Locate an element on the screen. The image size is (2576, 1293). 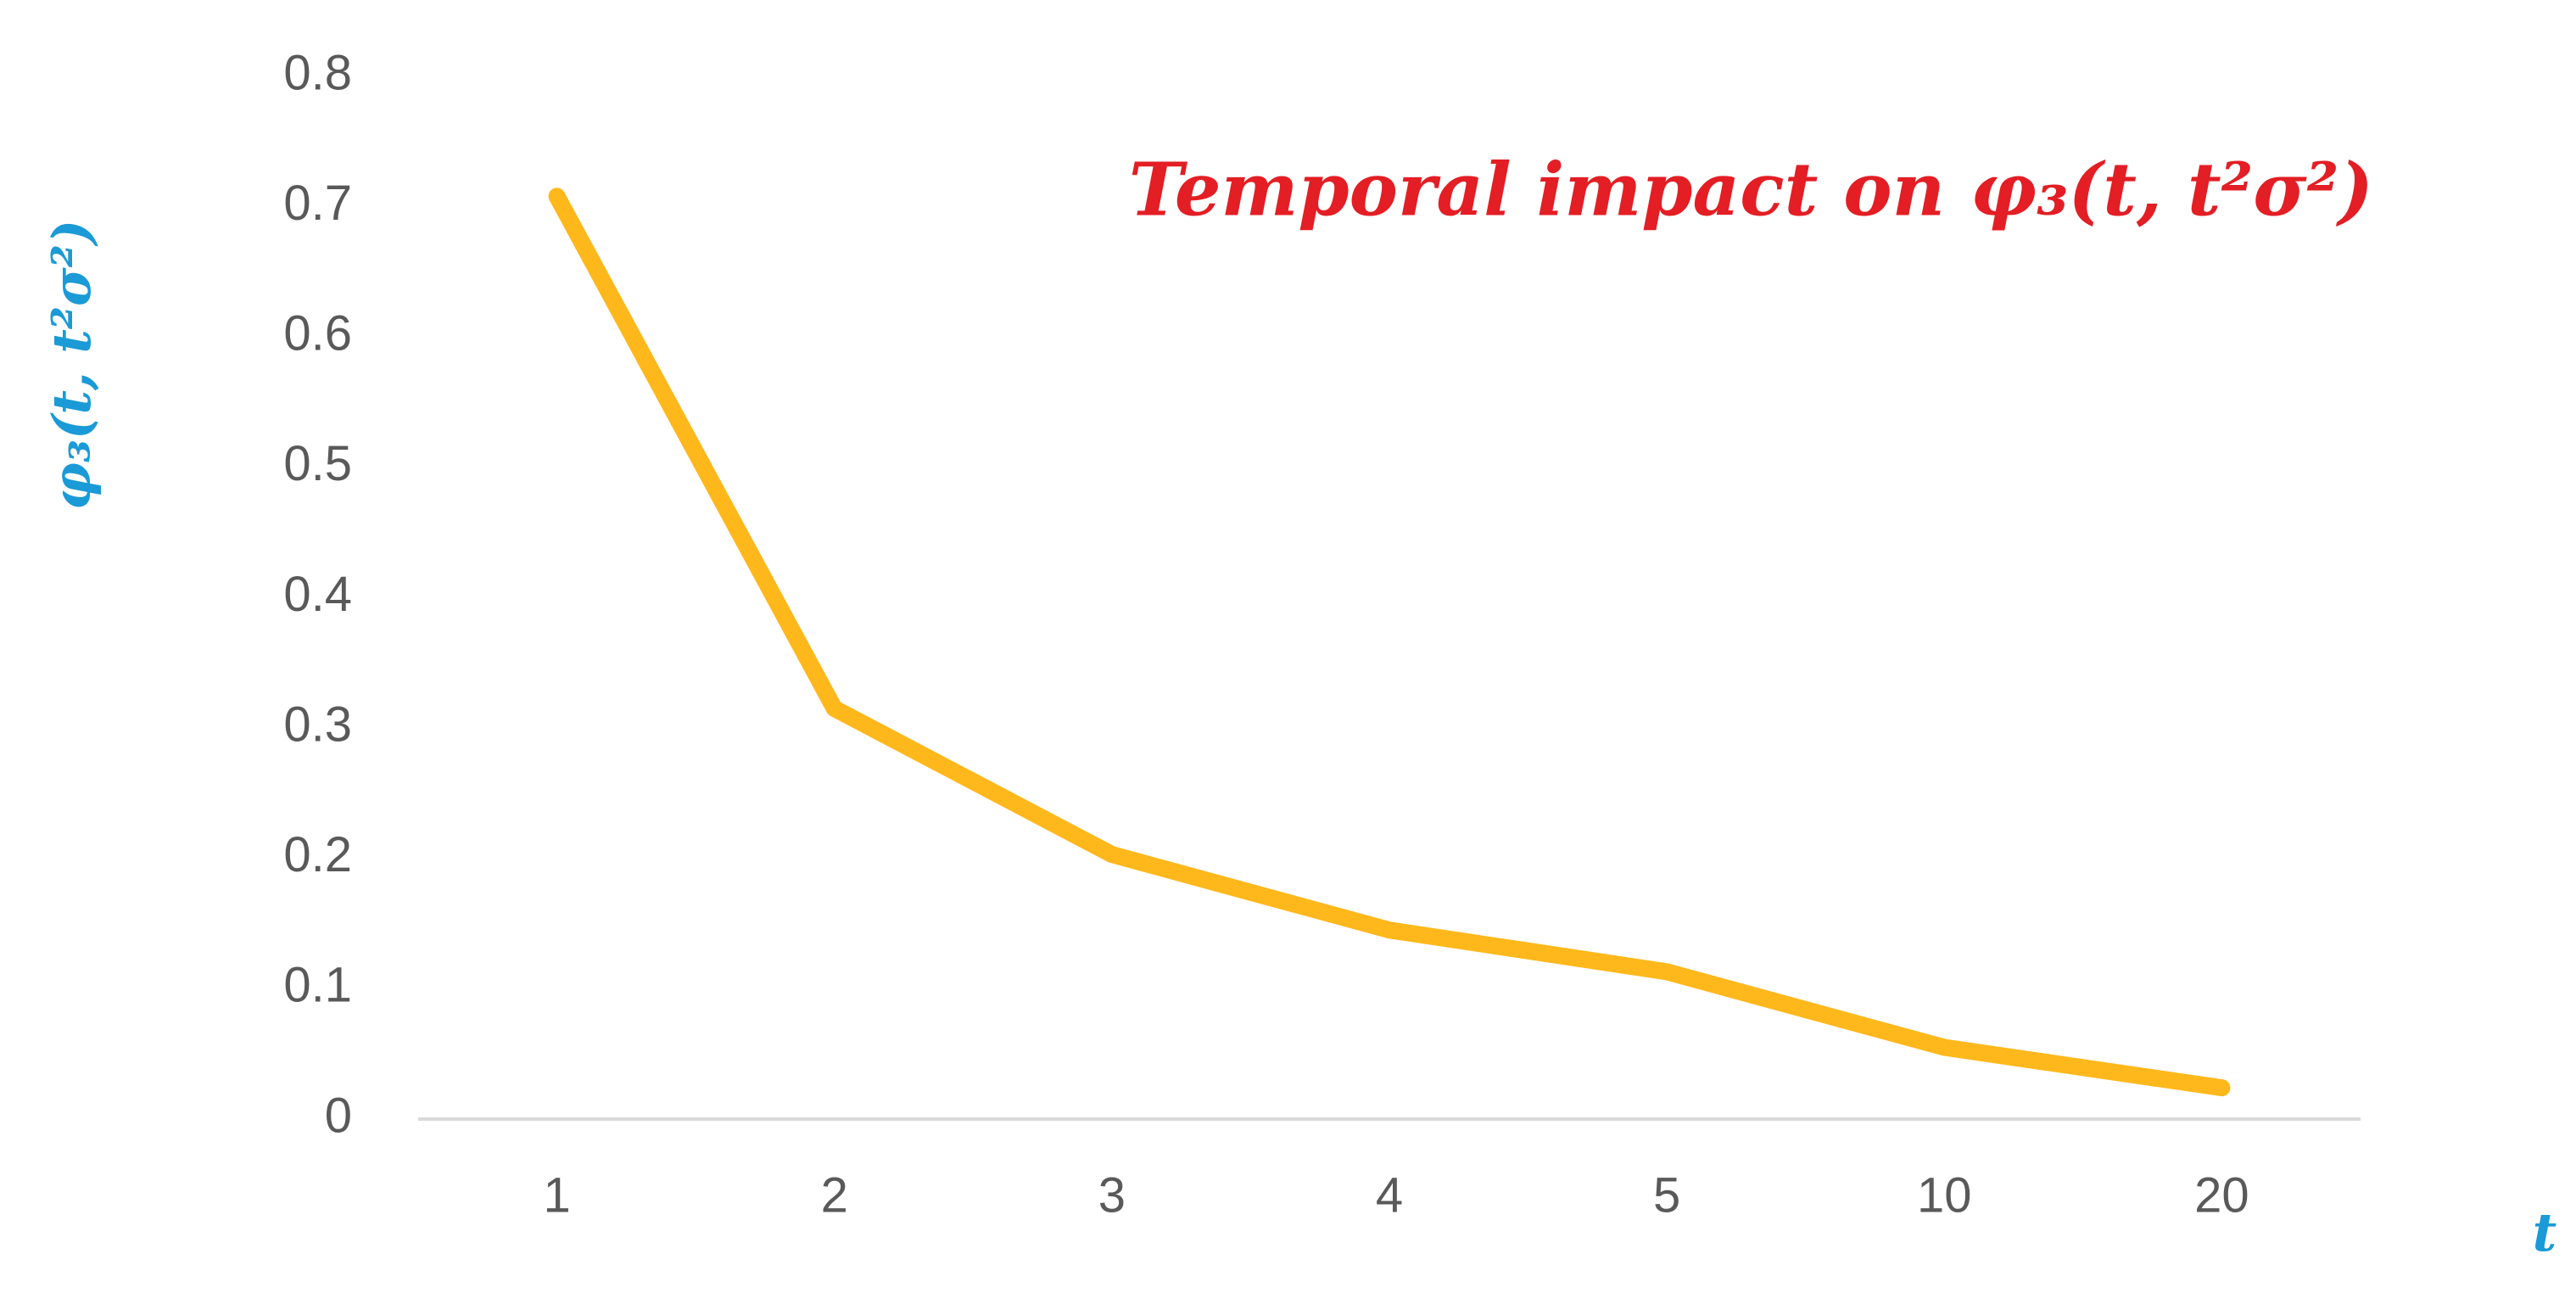
y-tick-label: 0 is located at coordinates (338, 1115).